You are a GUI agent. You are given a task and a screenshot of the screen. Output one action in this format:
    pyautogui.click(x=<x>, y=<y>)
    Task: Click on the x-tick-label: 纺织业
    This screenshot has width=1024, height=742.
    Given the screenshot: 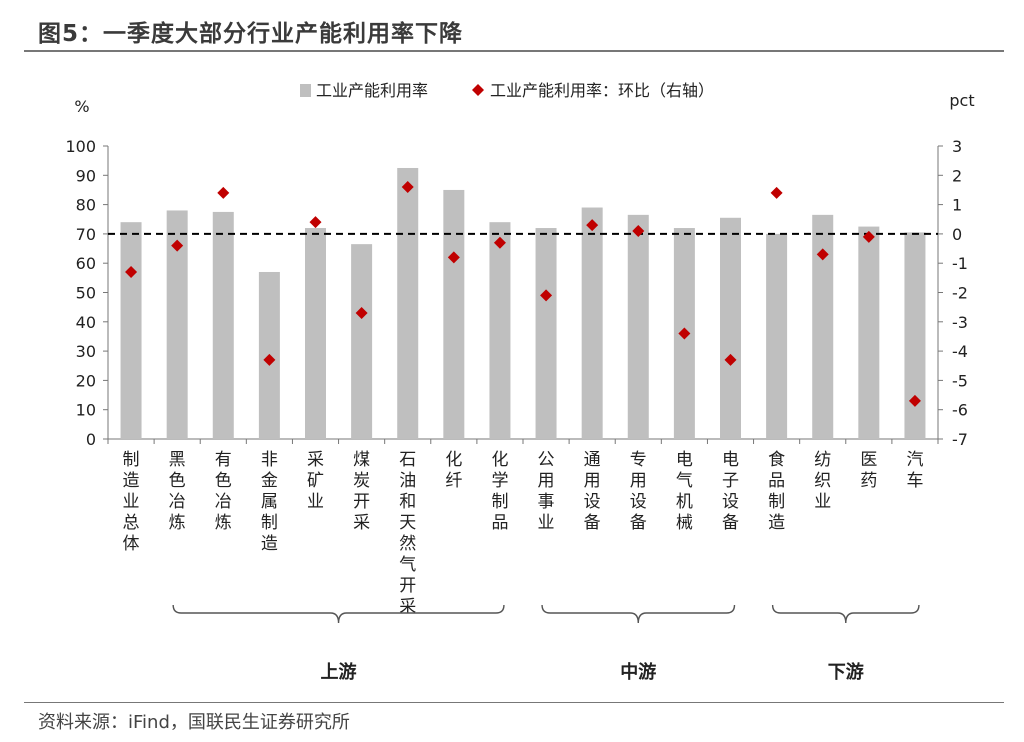 What is the action you would take?
    pyautogui.click(x=822, y=481)
    